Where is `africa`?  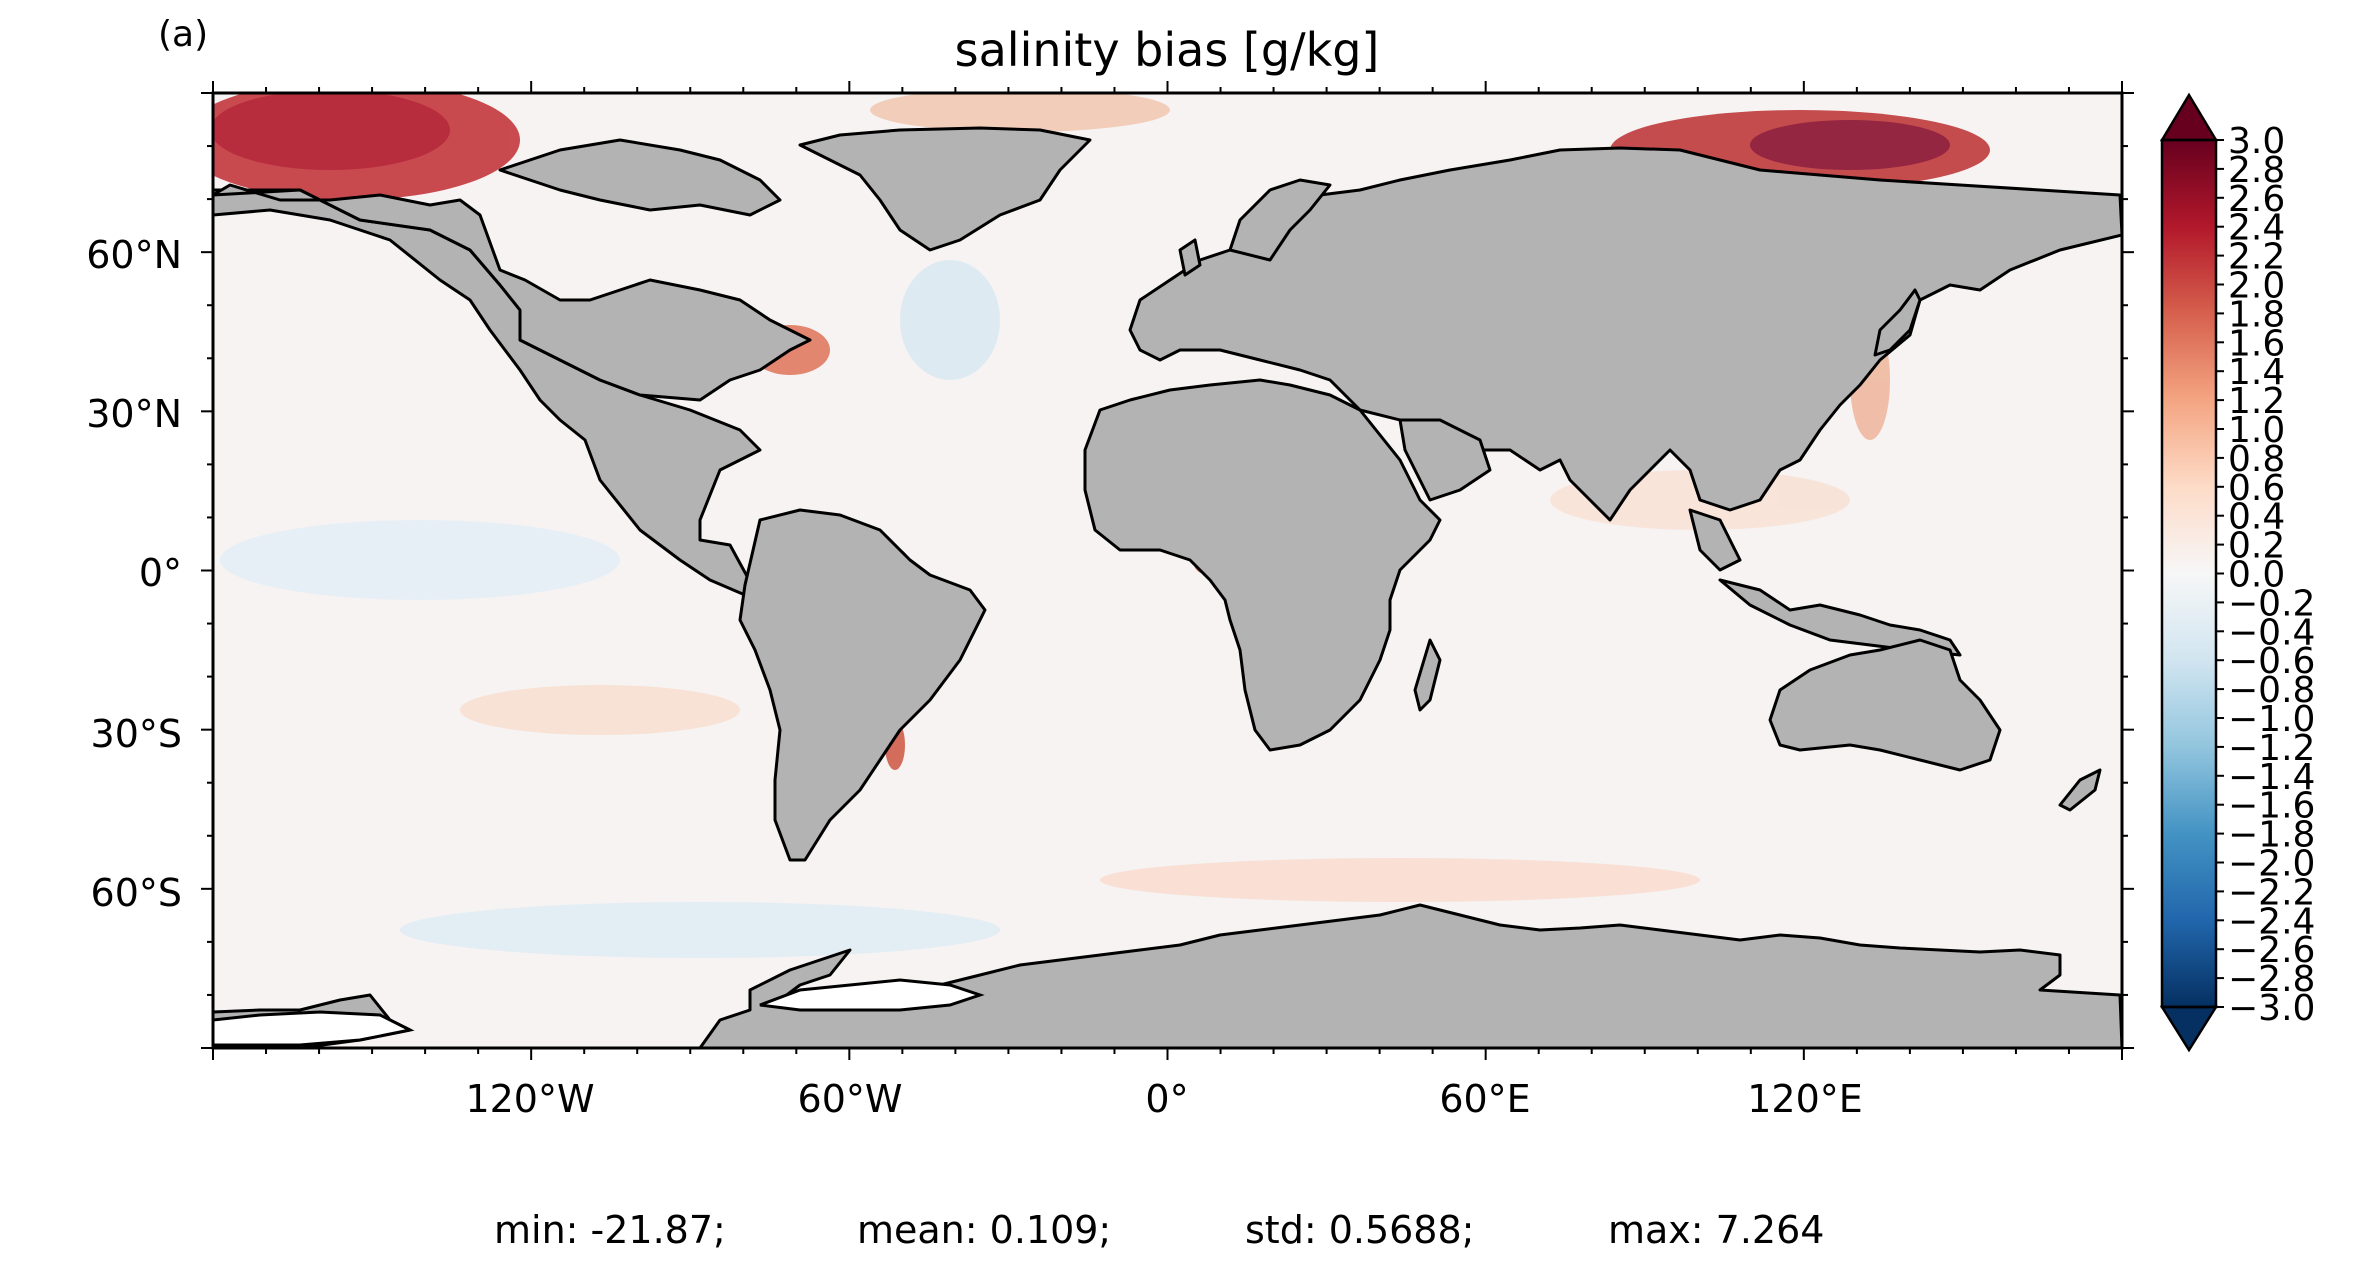 africa is located at coordinates (1262, 565).